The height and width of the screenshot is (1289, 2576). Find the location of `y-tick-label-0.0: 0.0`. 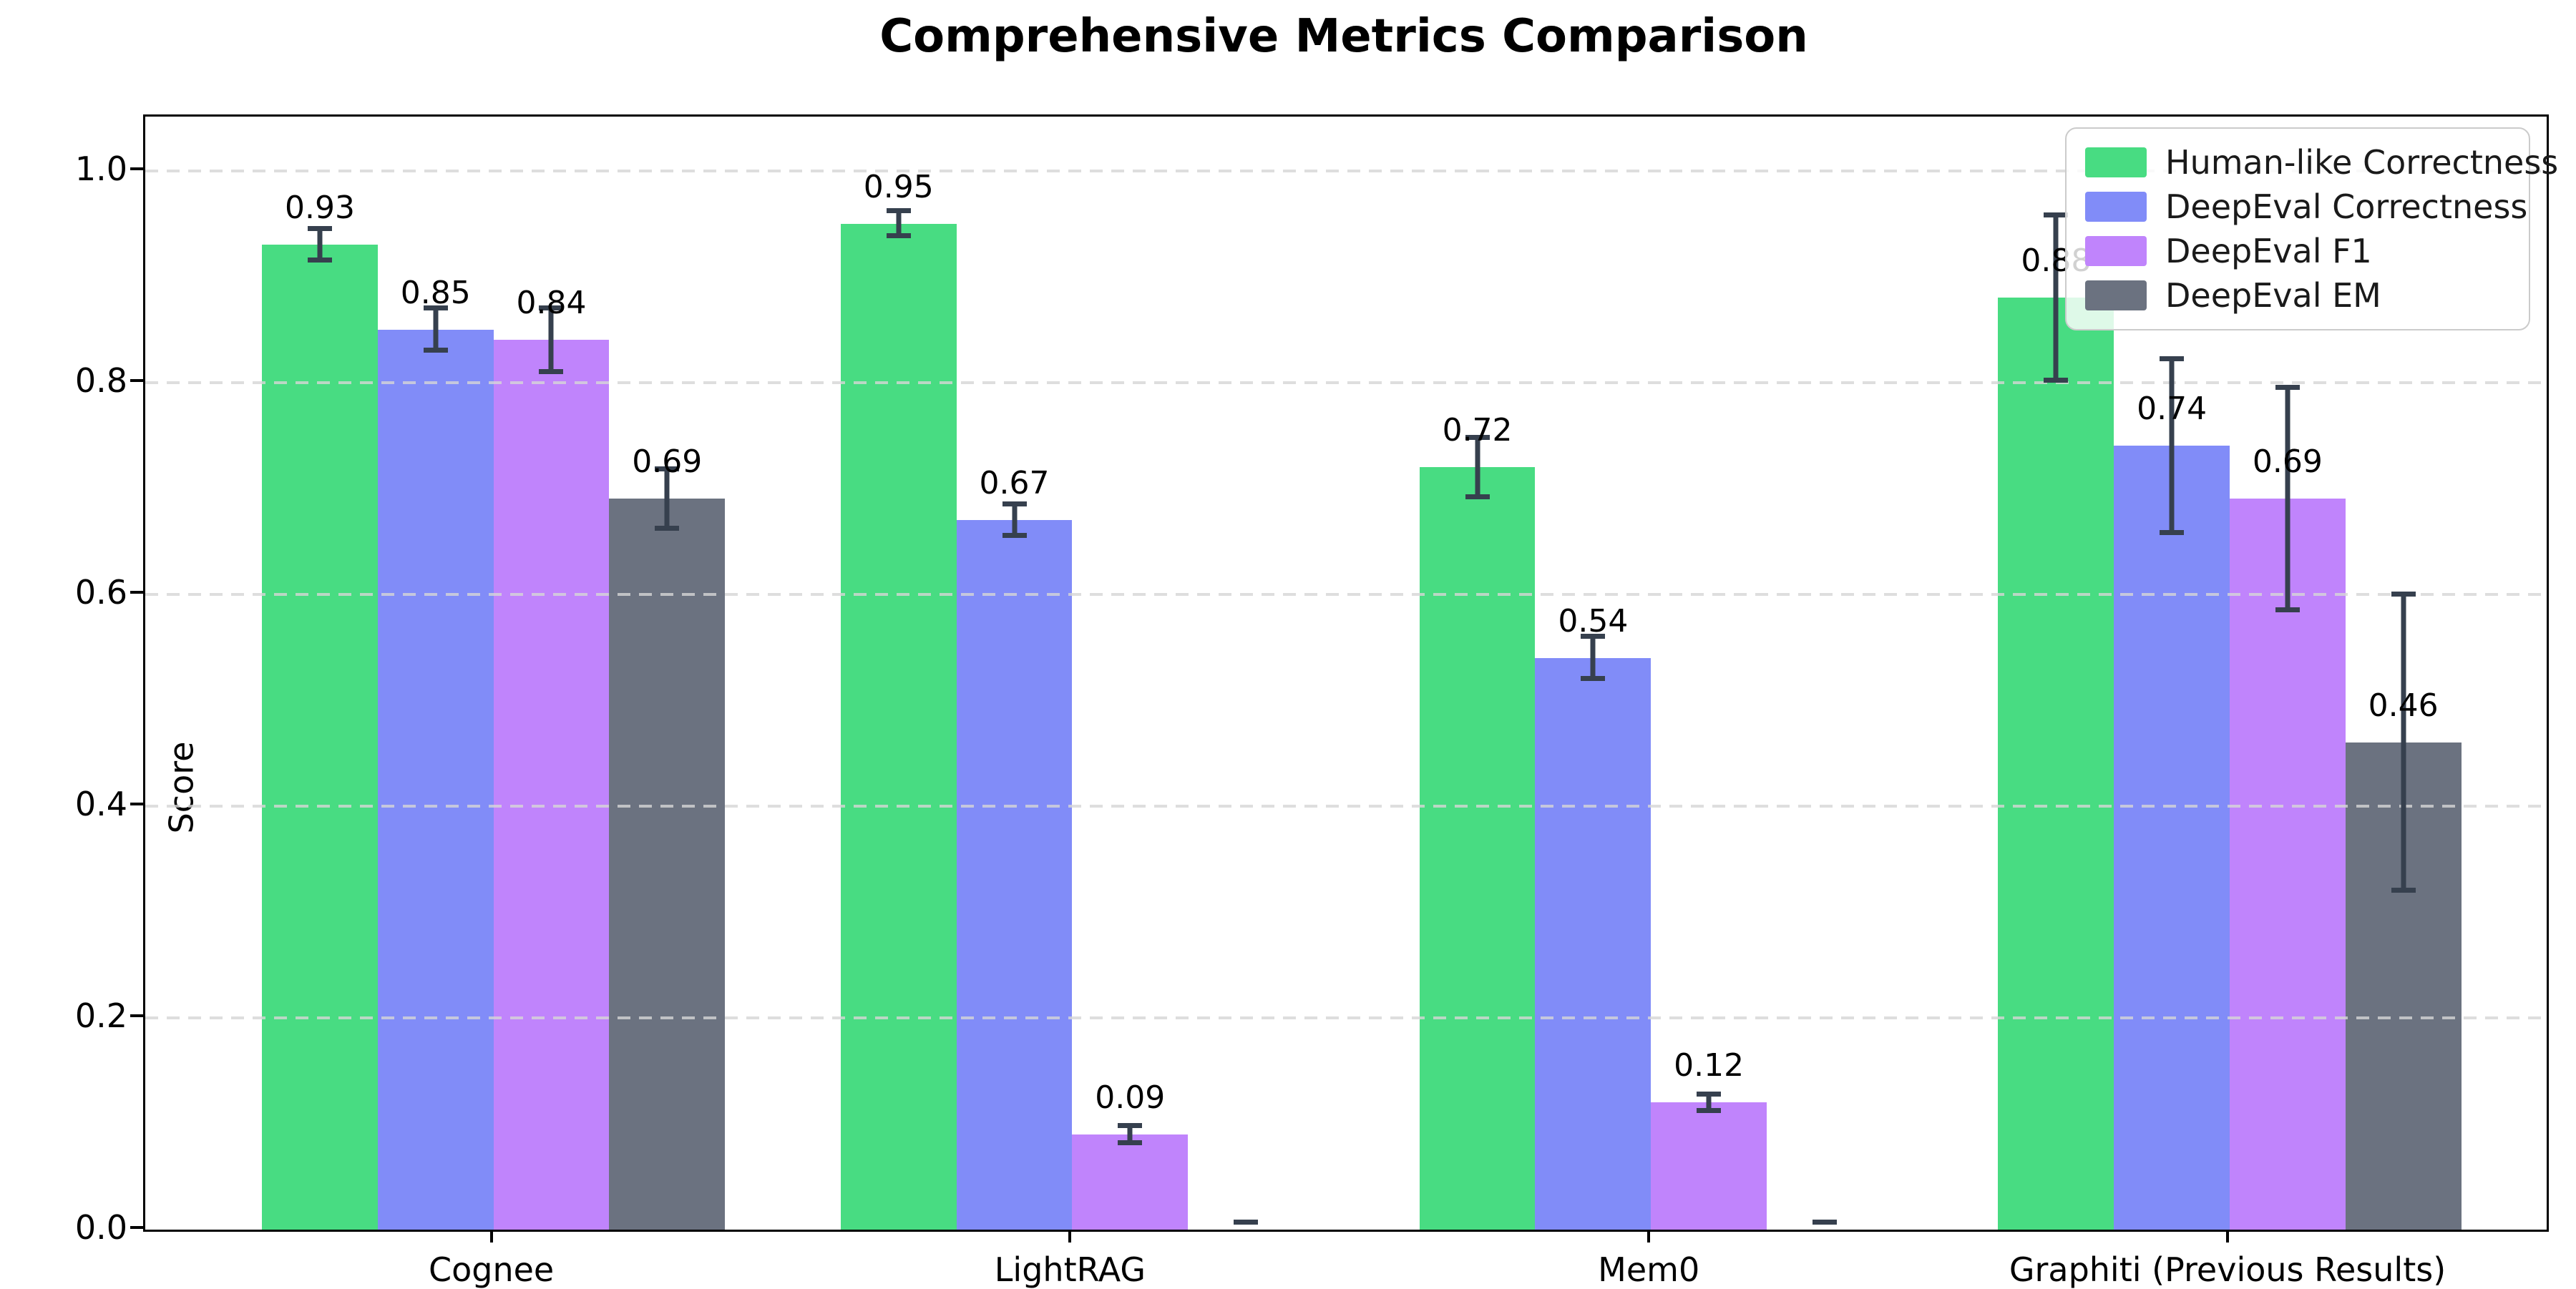

y-tick-label-0.0: 0.0 is located at coordinates (100, 1227).